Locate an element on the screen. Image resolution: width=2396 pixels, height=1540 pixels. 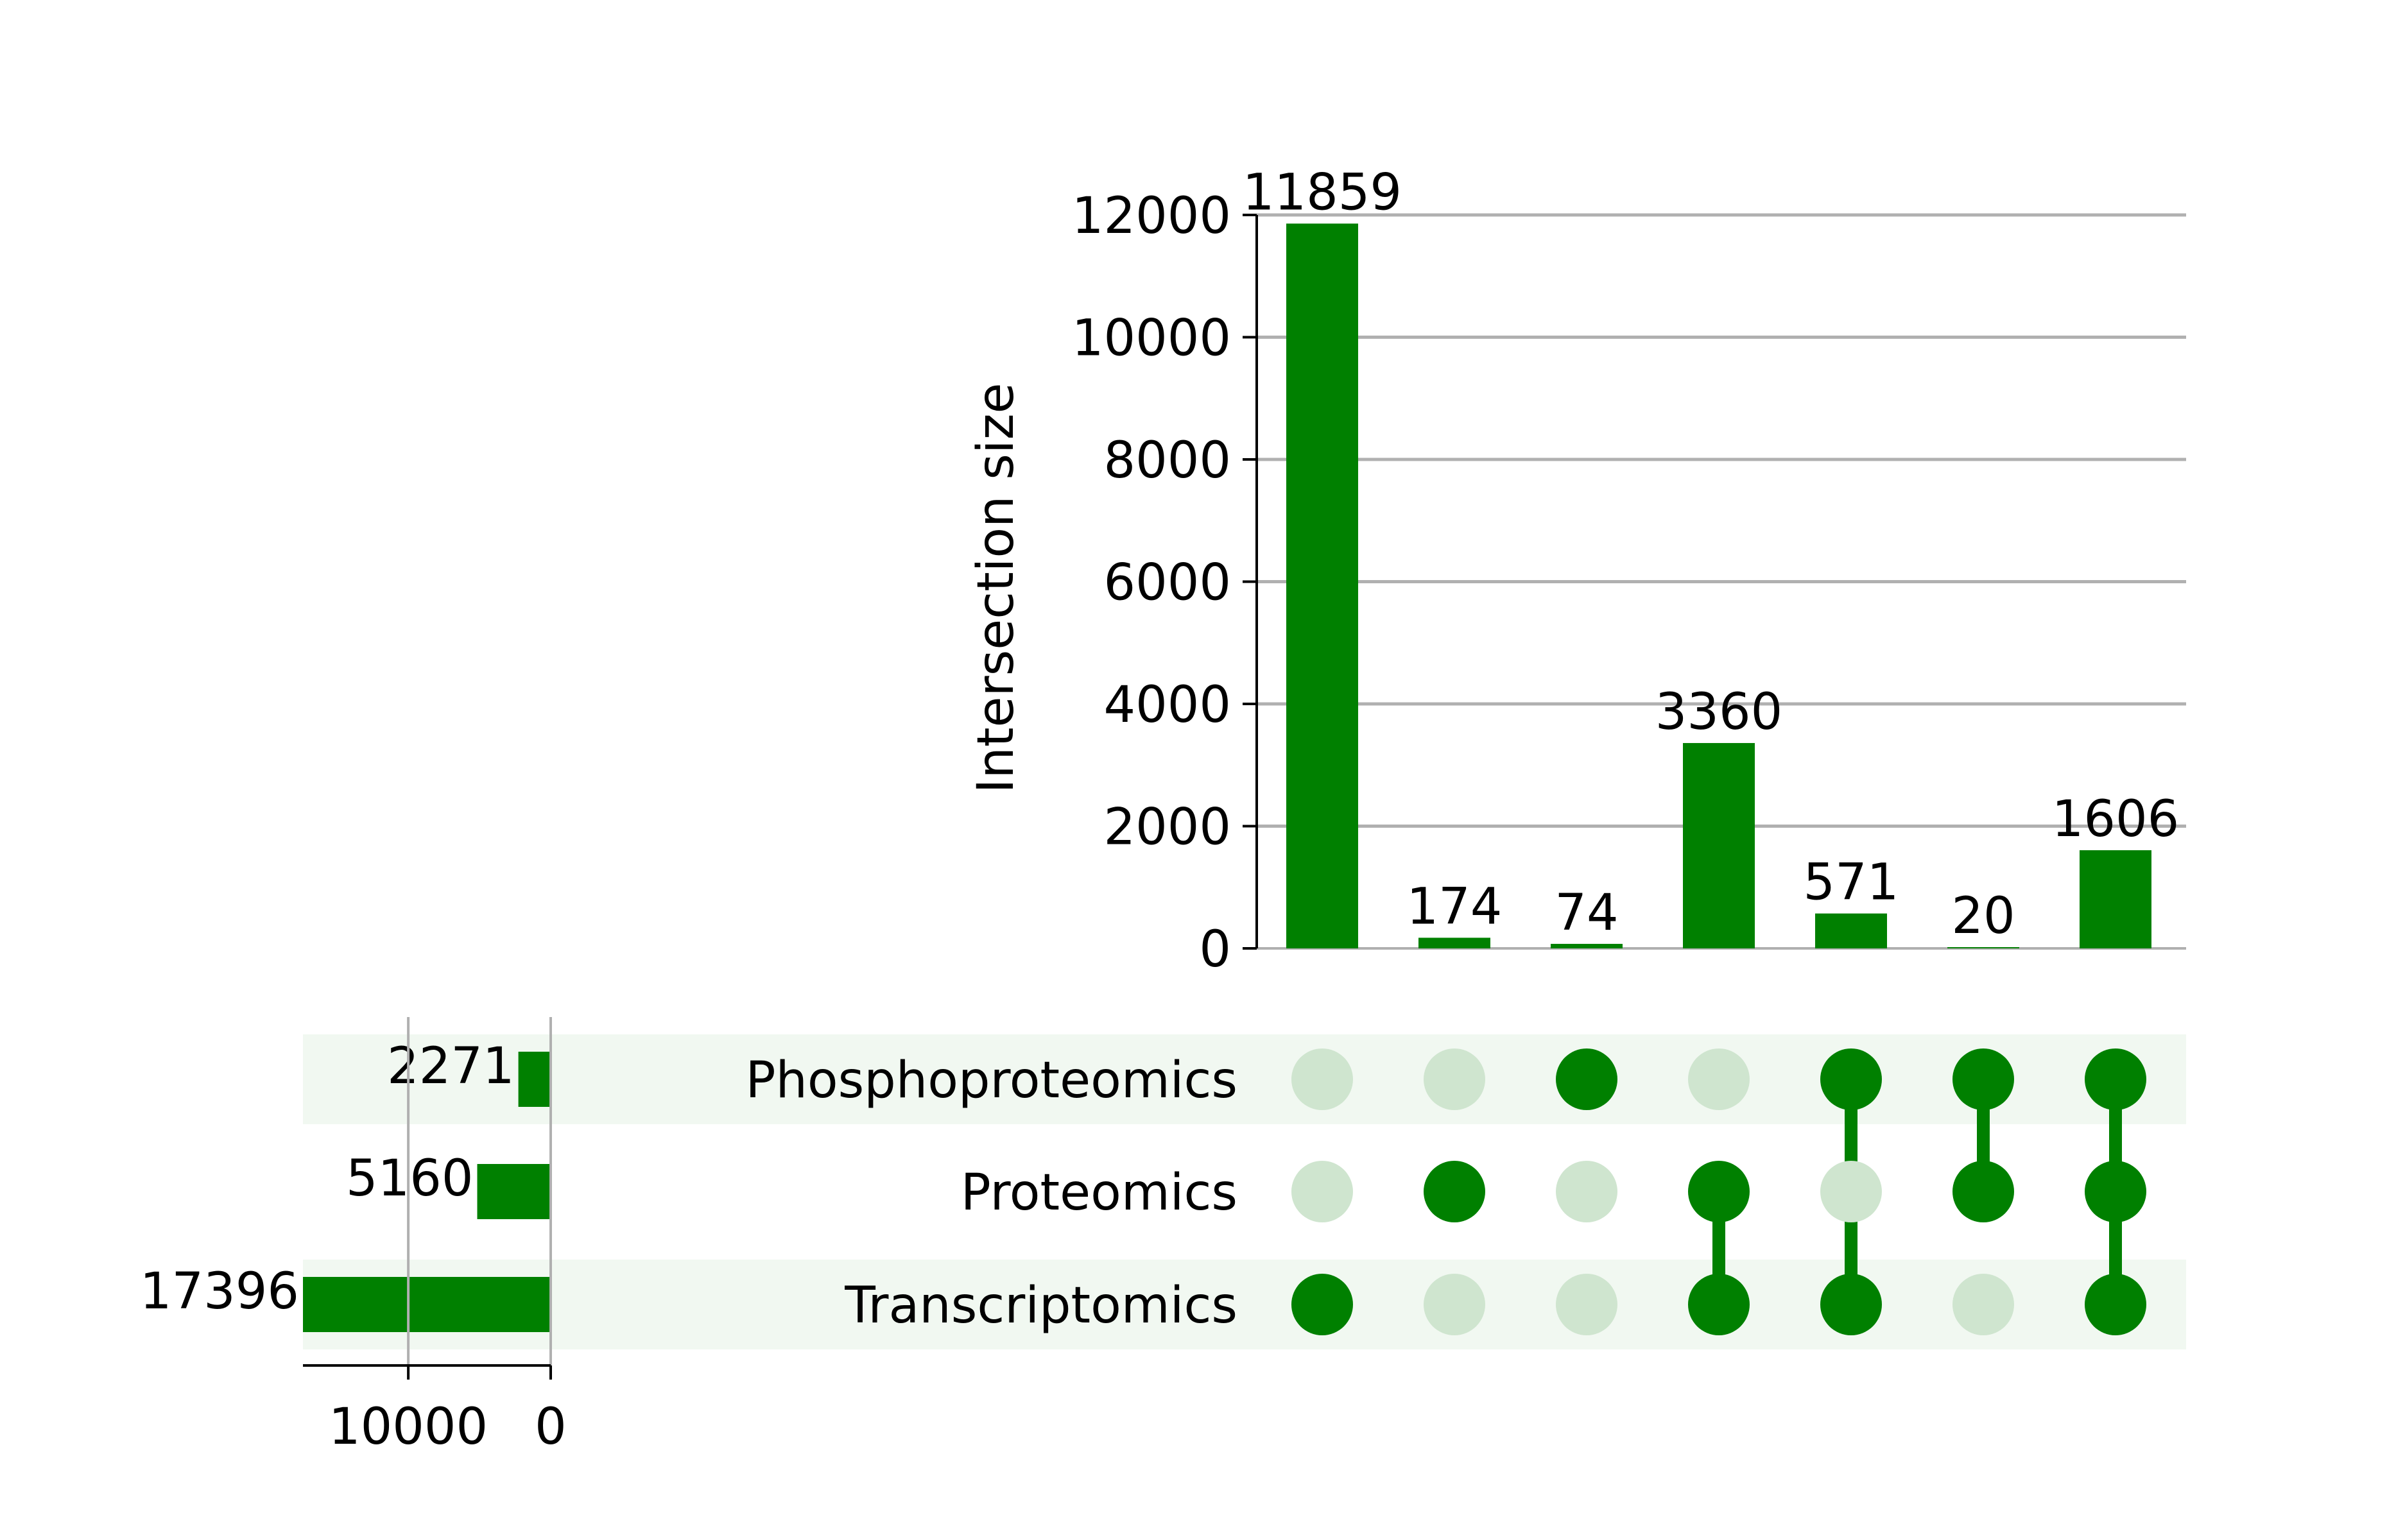
membership-matrix is located at coordinates (1718, 1192).